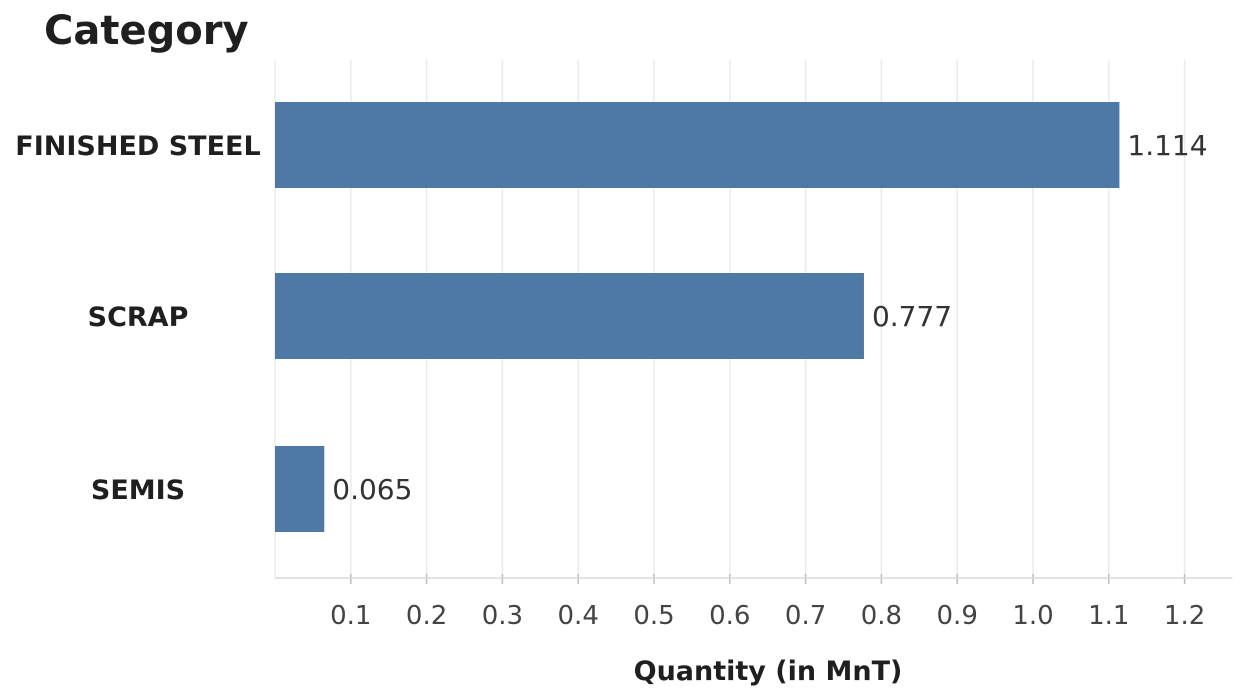 This screenshot has width=1260, height=689. What do you see at coordinates (138, 490) in the screenshot?
I see `category-label: SEMIS` at bounding box center [138, 490].